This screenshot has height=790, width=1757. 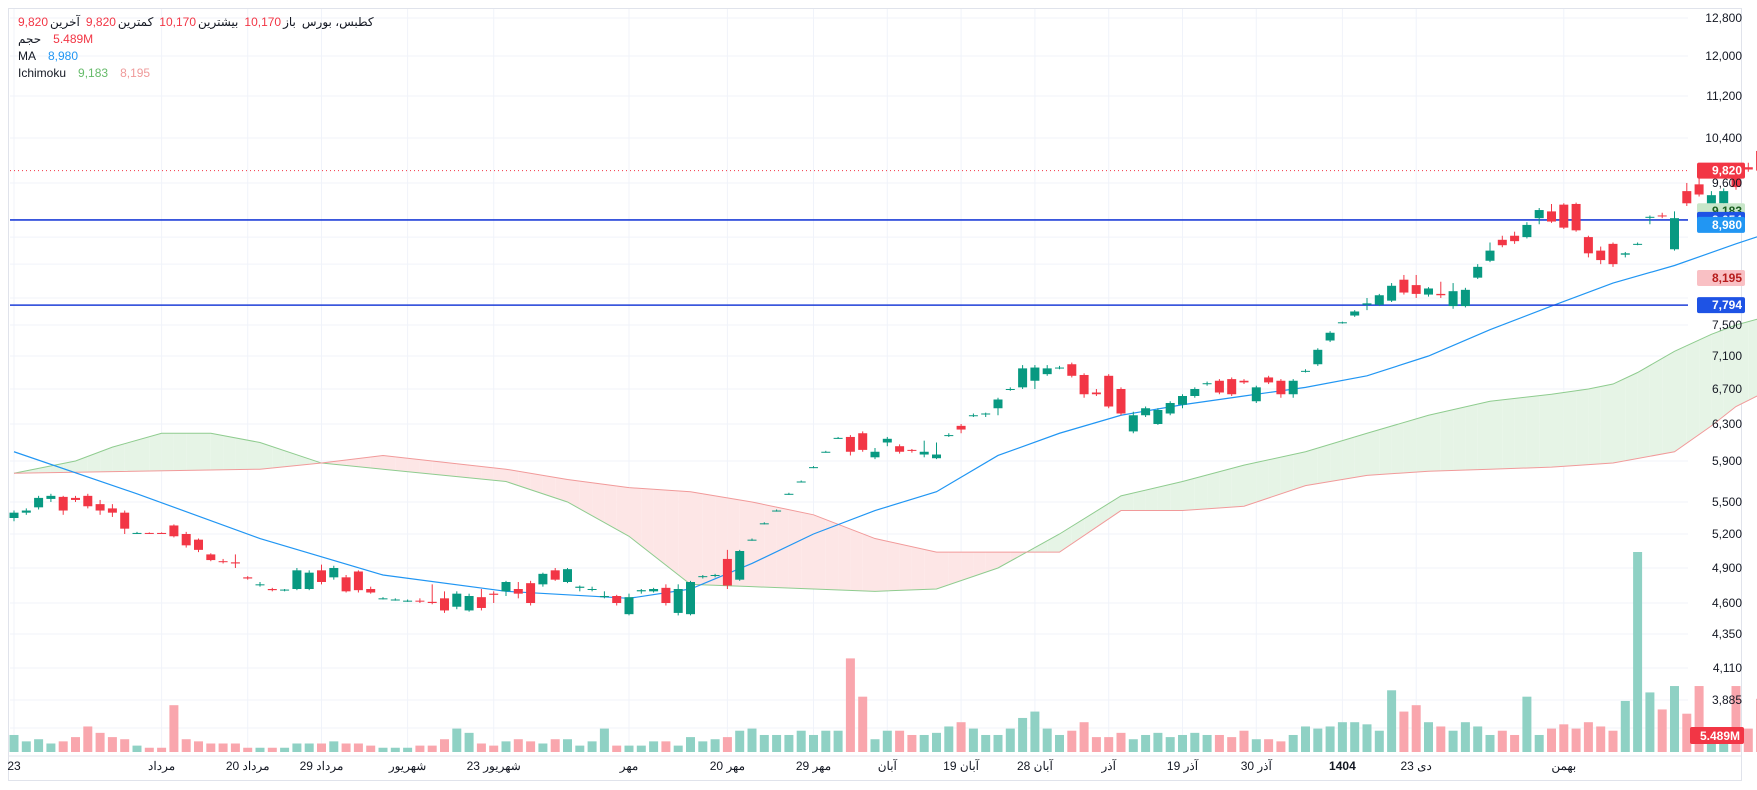 What do you see at coordinates (337, 22) in the screenshot?
I see `symbol-name: کطبس، بورس` at bounding box center [337, 22].